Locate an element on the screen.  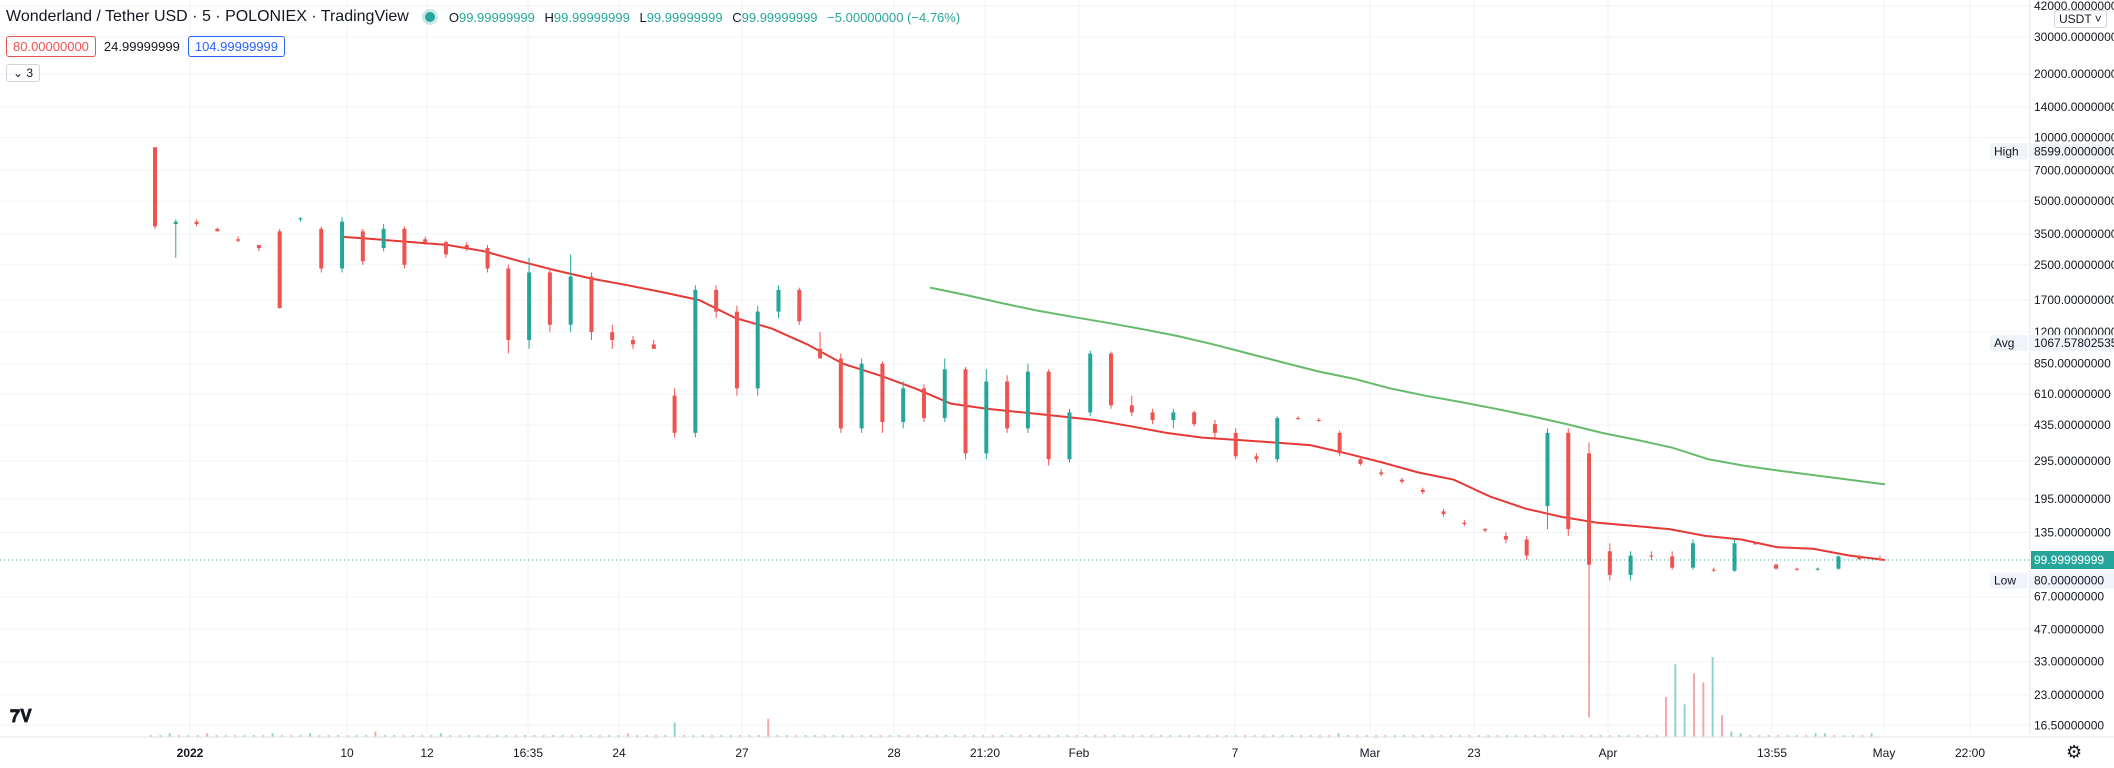
volume-bars is located at coordinates (1011, 697).